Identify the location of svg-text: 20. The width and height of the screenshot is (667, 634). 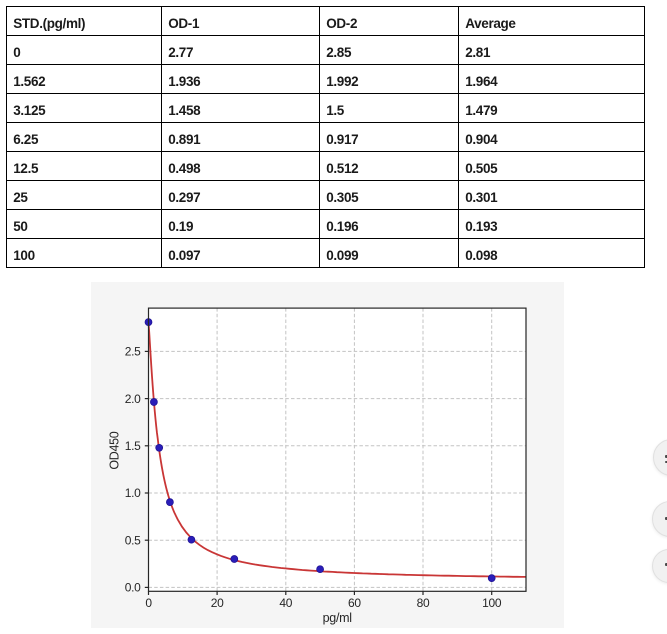
(217, 603).